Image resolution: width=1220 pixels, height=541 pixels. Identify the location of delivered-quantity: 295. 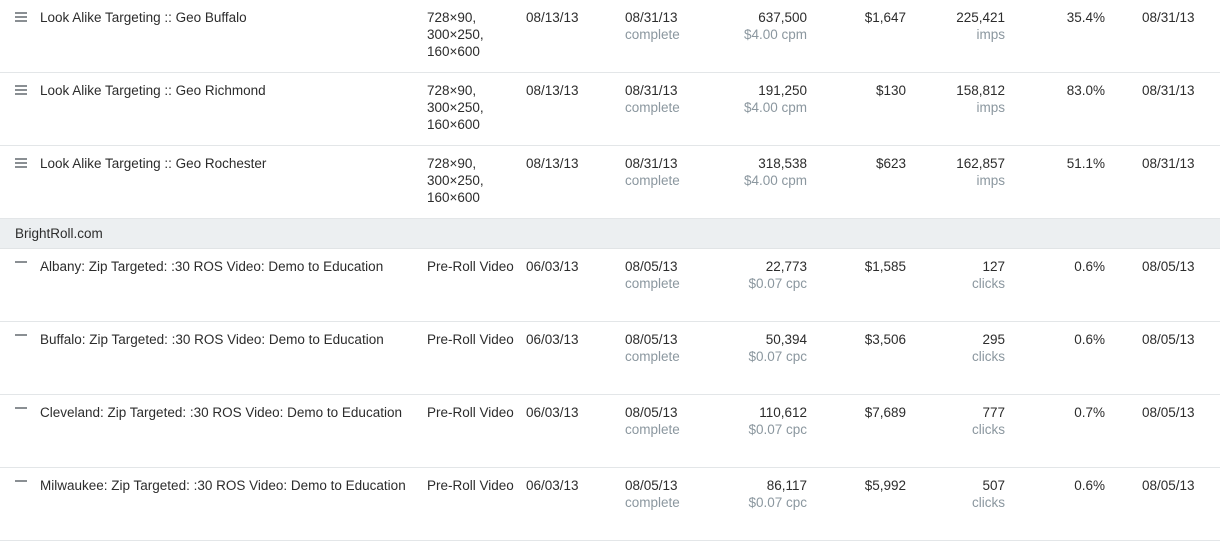
(993, 339).